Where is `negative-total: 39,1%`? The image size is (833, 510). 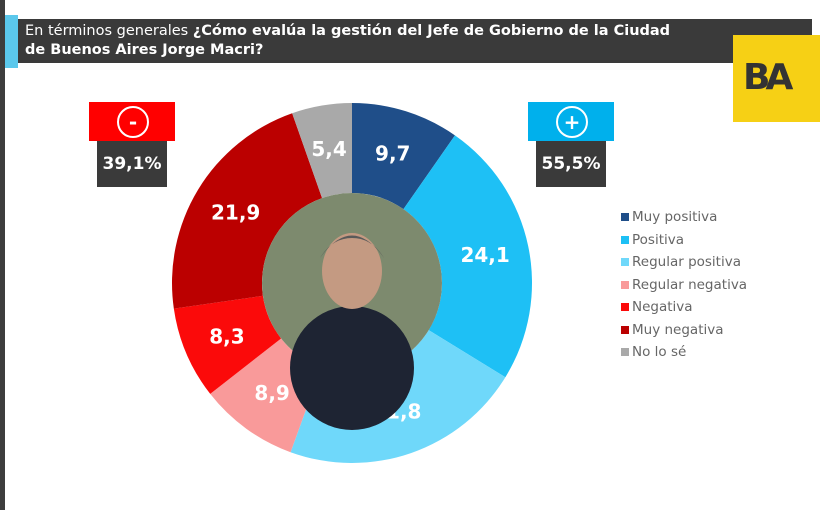 negative-total: 39,1% is located at coordinates (132, 164).